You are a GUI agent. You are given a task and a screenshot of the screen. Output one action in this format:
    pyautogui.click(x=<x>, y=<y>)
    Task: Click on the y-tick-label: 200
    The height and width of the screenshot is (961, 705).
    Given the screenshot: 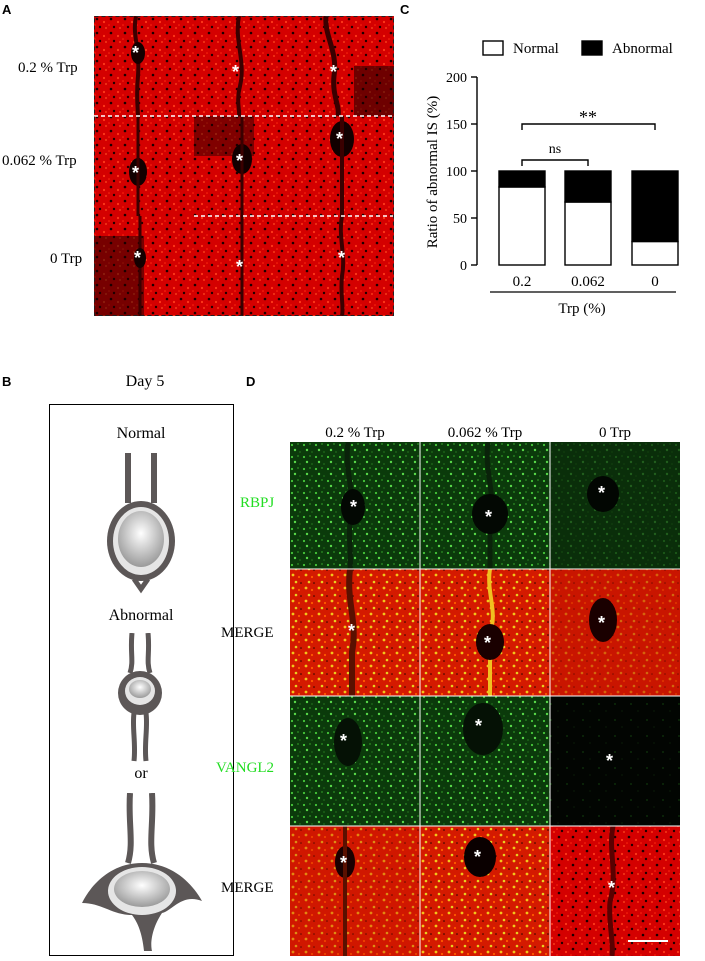 What is the action you would take?
    pyautogui.click(x=456, y=78)
    